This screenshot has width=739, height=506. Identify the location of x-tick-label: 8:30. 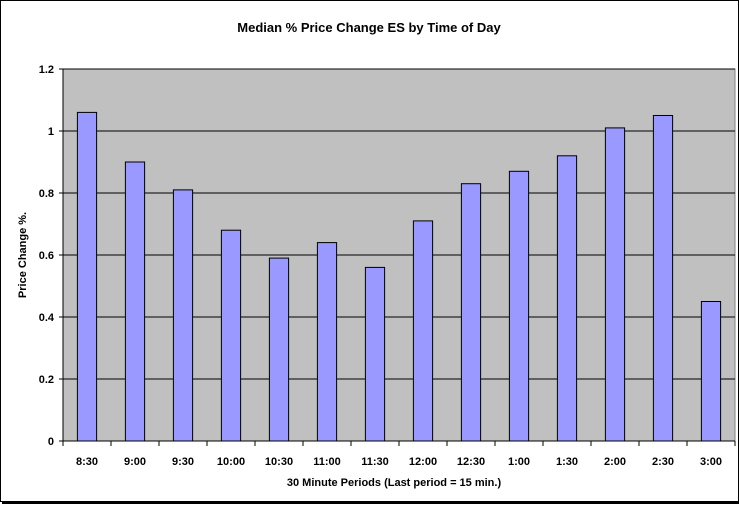
(87, 462).